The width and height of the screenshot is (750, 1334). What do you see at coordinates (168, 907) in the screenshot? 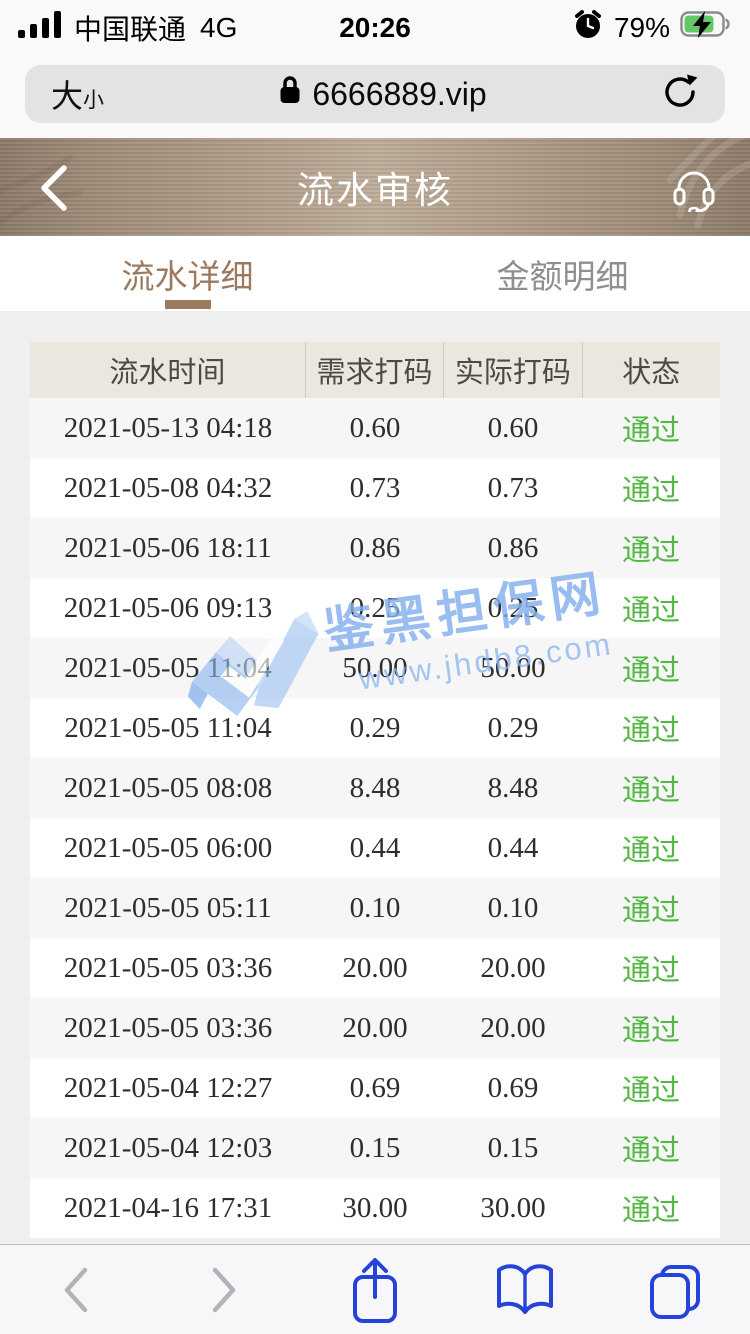
I see `cell-time: 2021-05-05 05:11` at bounding box center [168, 907].